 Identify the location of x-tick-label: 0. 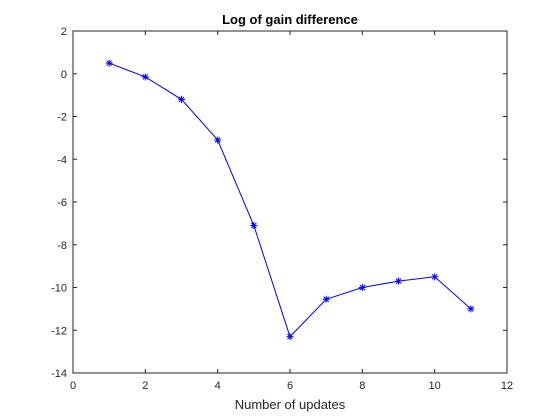
(73, 386).